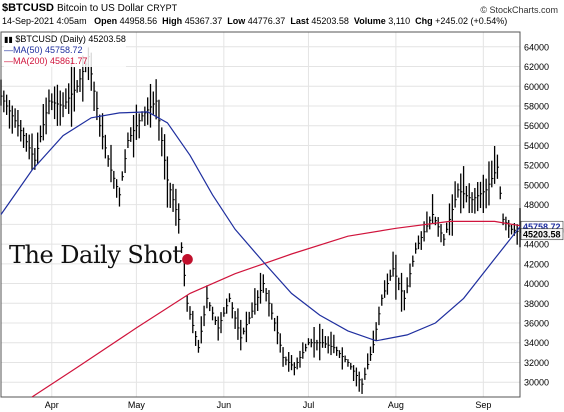 This screenshot has height=412, width=564. Describe the element at coordinates (203, 21) in the screenshot. I see `high-value: 45367.37` at that location.